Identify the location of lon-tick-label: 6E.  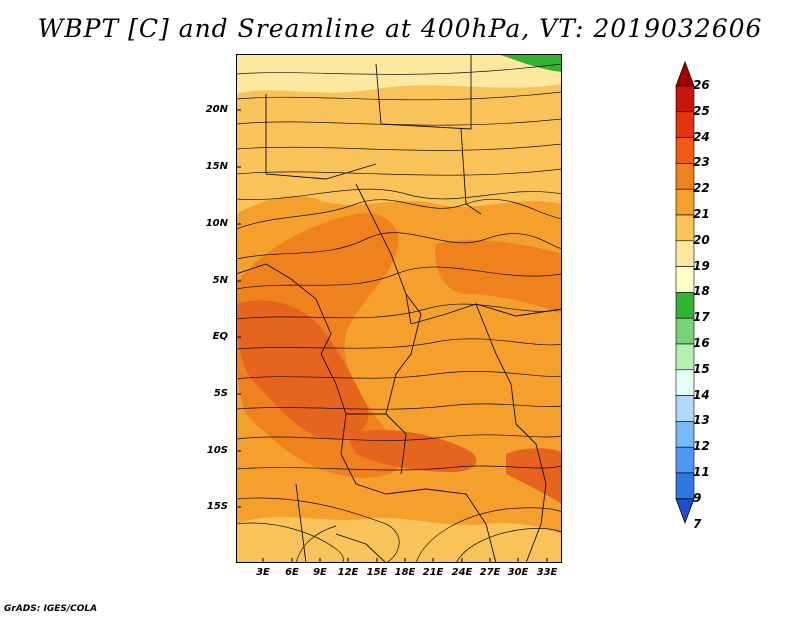
(292, 572).